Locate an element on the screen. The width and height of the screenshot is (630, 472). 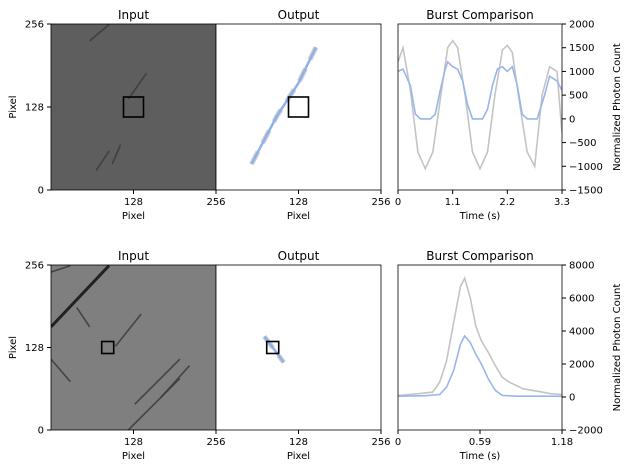
y-tick-label: 6000 is located at coordinates (581, 299).